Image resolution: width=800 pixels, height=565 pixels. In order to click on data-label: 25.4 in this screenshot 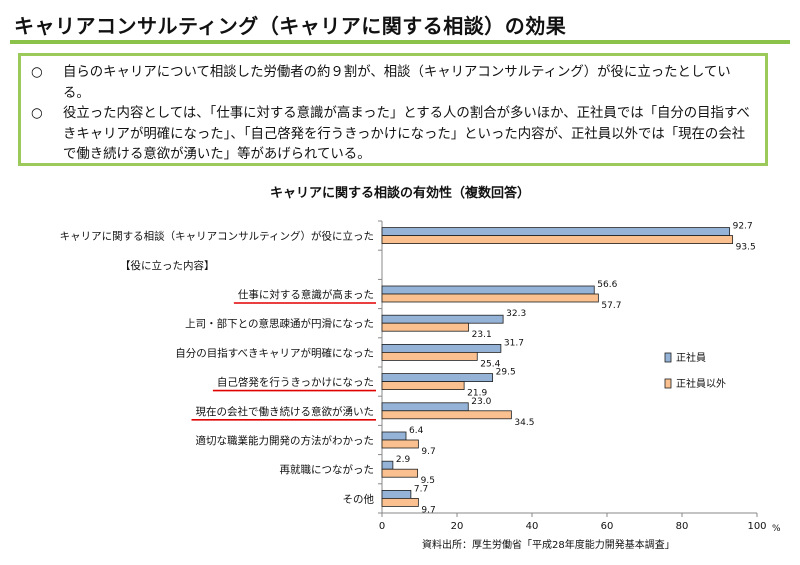, I will do `click(490, 364)`.